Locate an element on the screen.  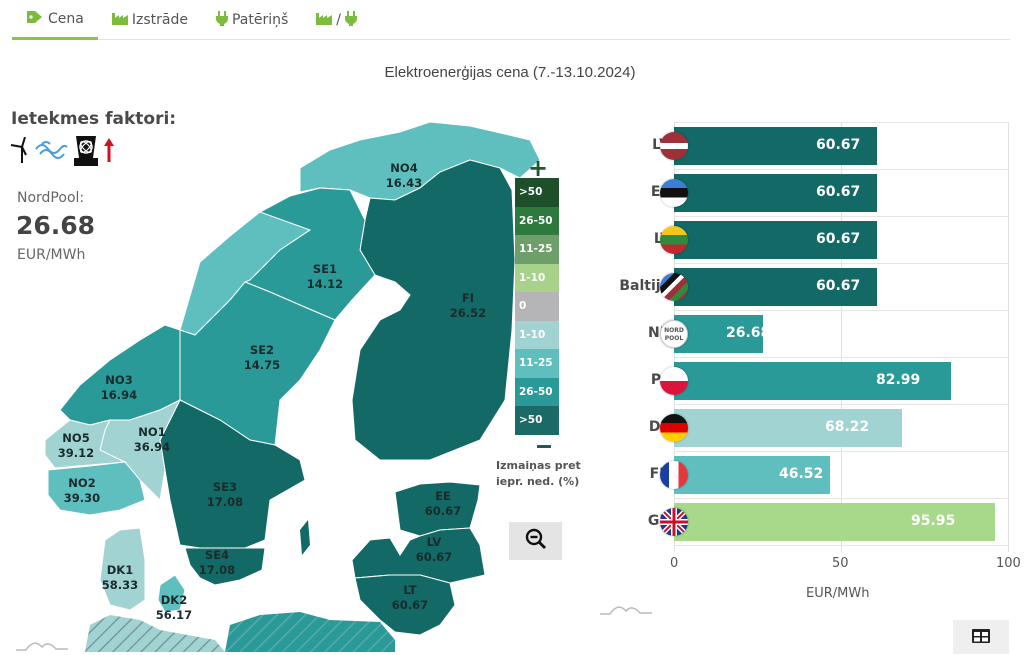
region-no5 is located at coordinates (85, 444).